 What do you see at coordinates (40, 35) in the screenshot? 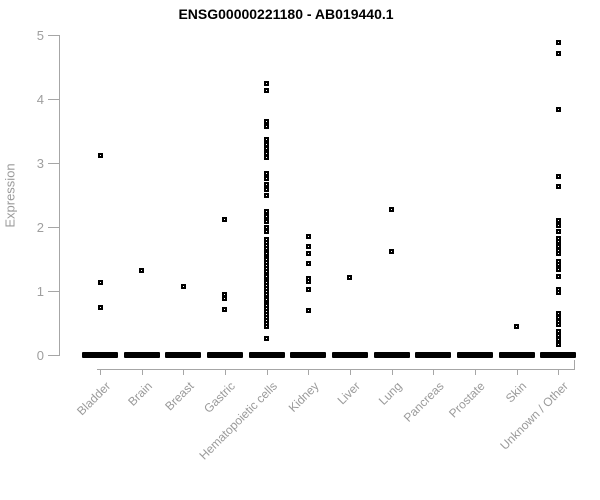
I see `y-tick-label: 5` at bounding box center [40, 35].